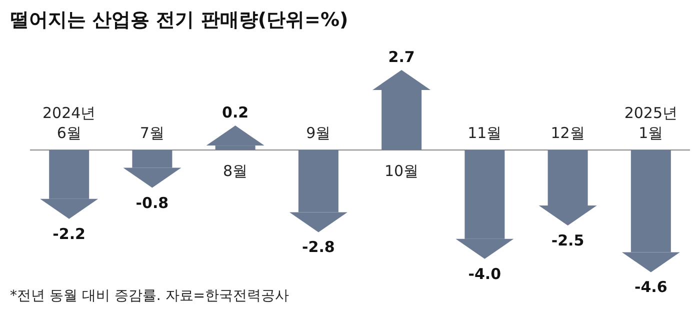  What do you see at coordinates (69, 233) in the screenshot?
I see `data-label: -2.2` at bounding box center [69, 233].